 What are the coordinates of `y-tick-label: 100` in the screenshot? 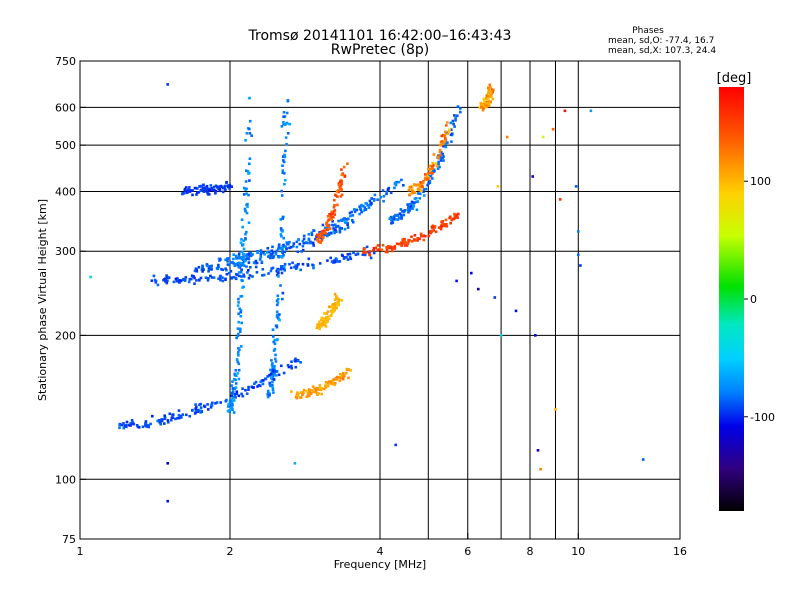 It's located at (65, 479).